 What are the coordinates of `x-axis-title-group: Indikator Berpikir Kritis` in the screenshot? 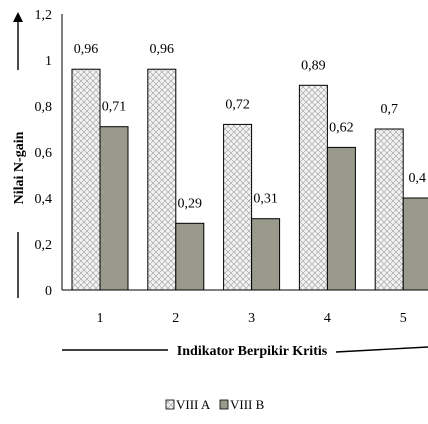 It's located at (245, 351).